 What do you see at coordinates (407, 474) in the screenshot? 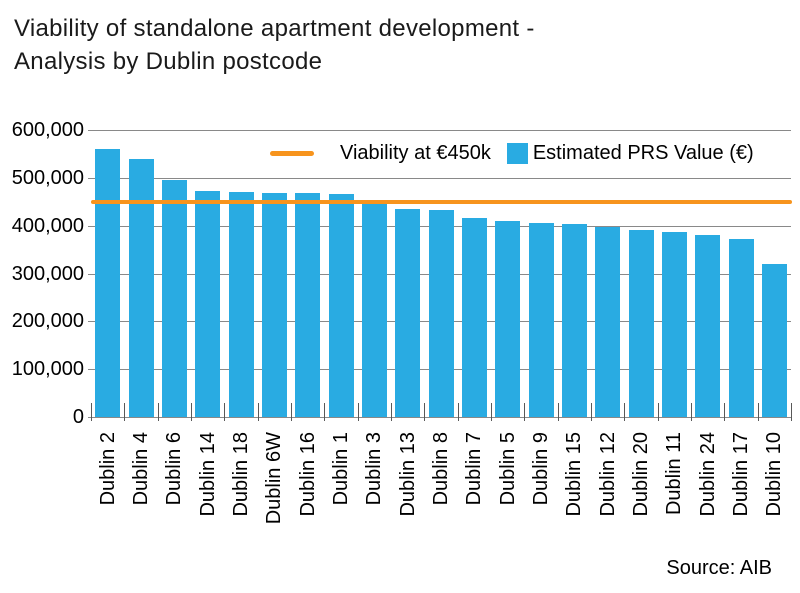
I see `x-axis-label: Dublin 13` at bounding box center [407, 474].